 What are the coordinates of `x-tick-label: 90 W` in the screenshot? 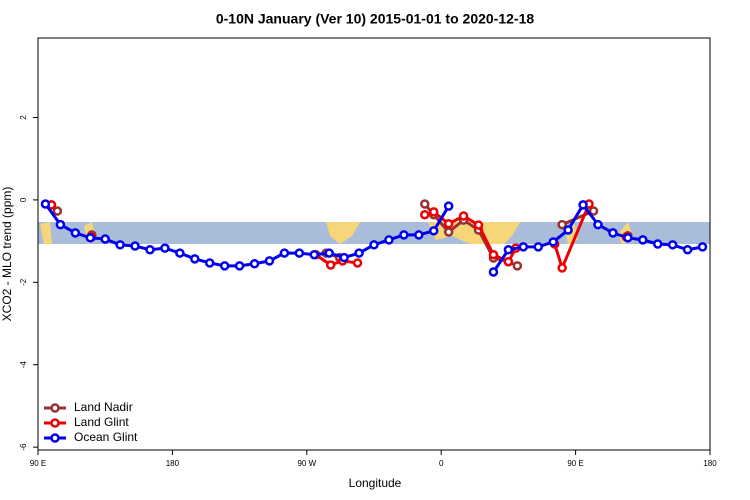 It's located at (306, 463).